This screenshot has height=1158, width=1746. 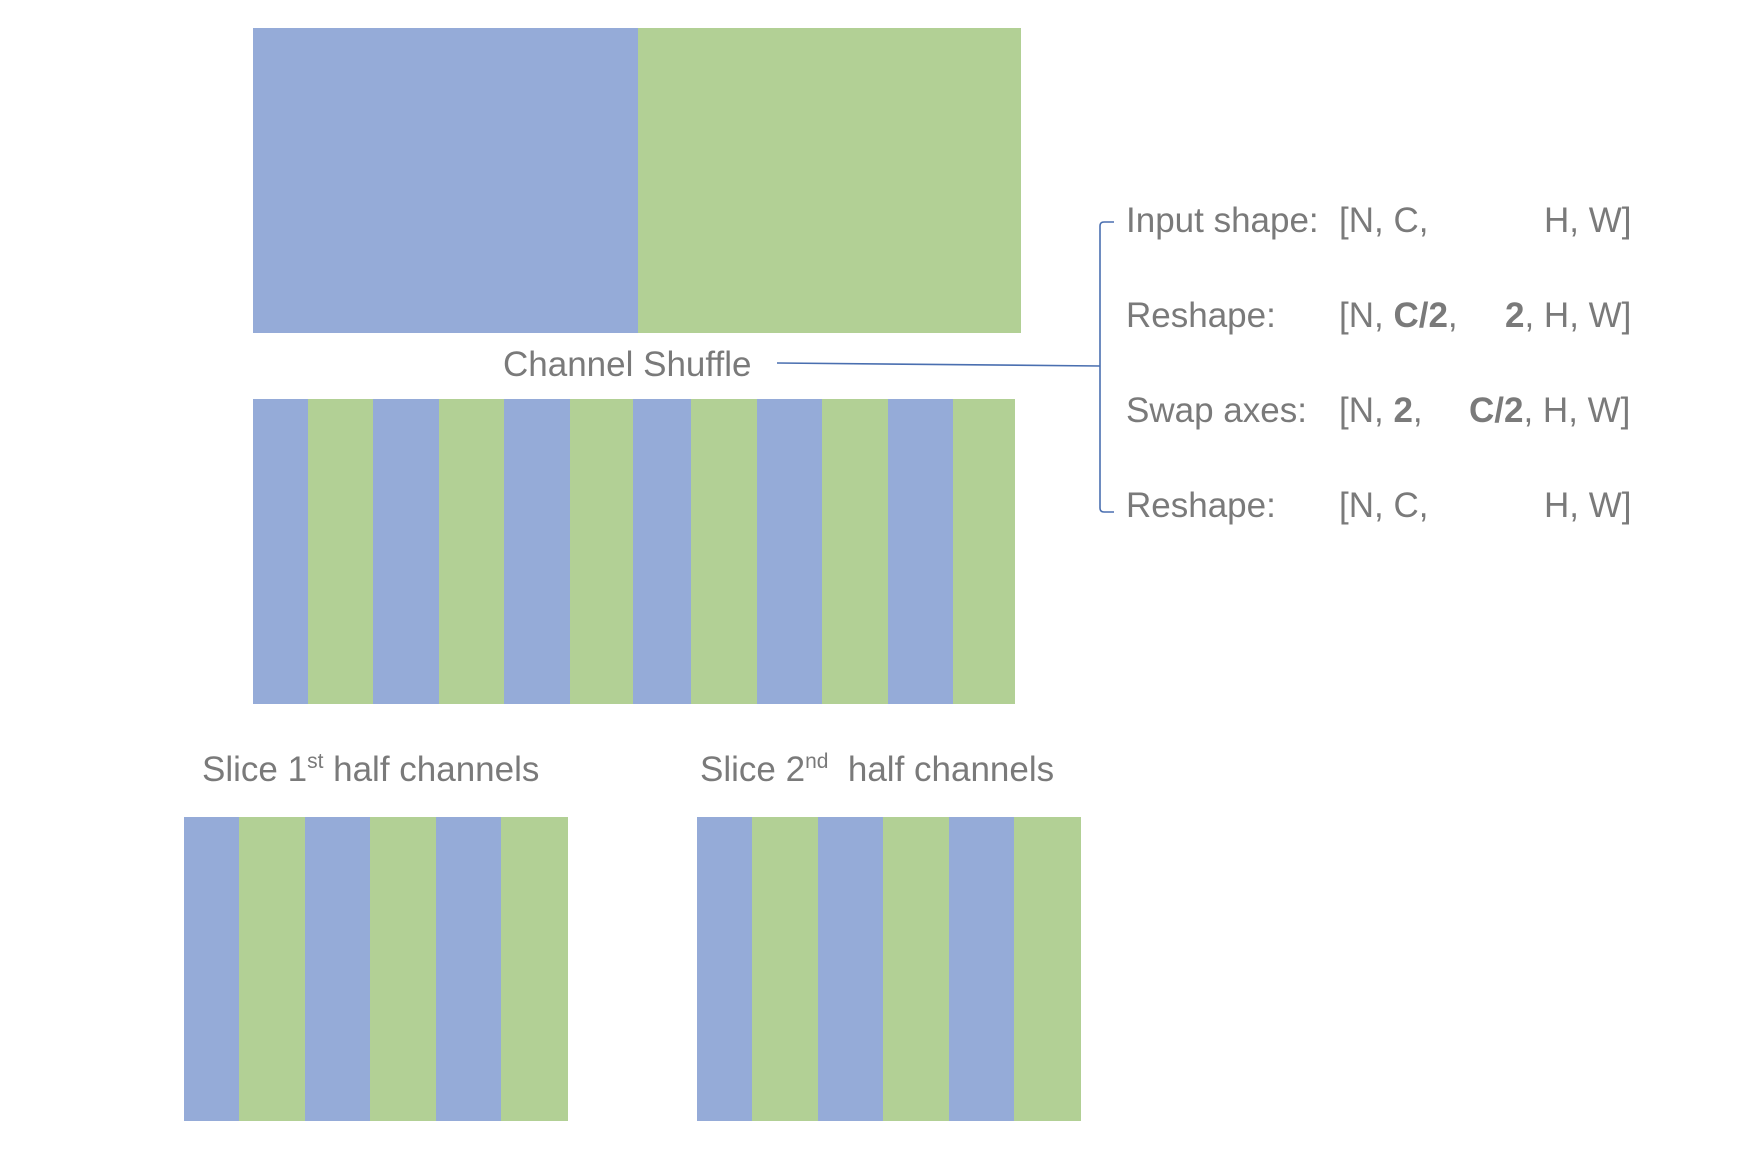 I want to click on step-shape: [N, C/2,, so click(x=1398, y=315).